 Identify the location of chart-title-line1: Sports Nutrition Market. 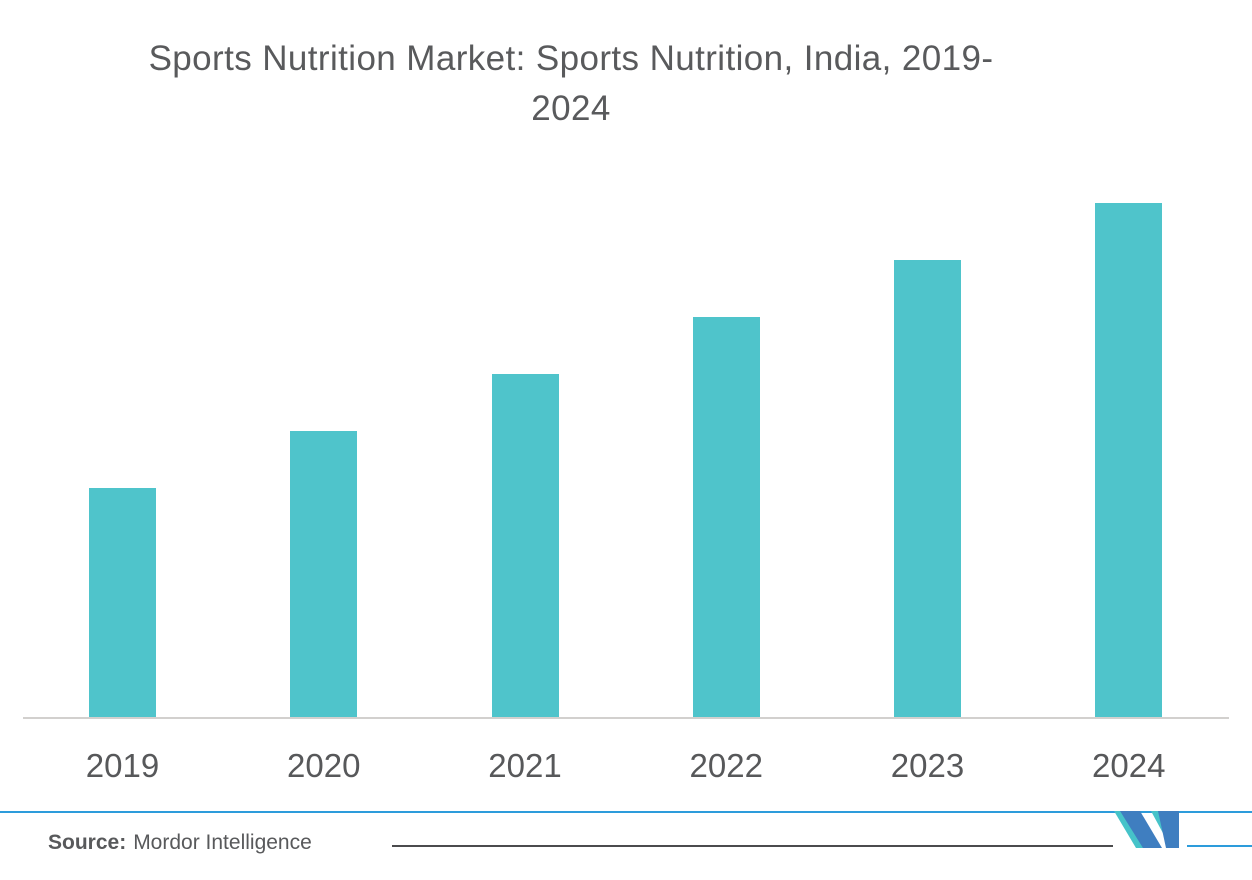
(571, 58).